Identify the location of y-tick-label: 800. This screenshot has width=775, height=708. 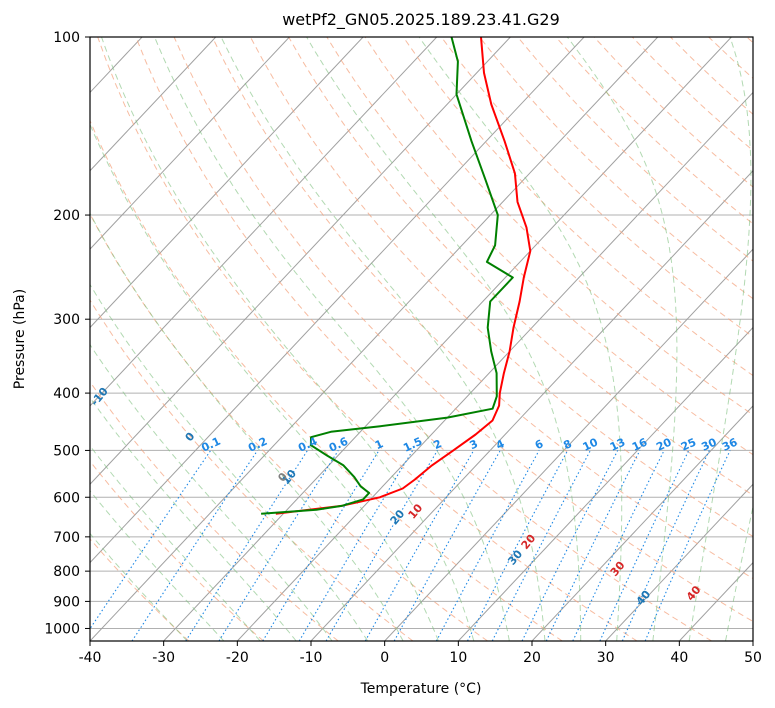
(66, 572).